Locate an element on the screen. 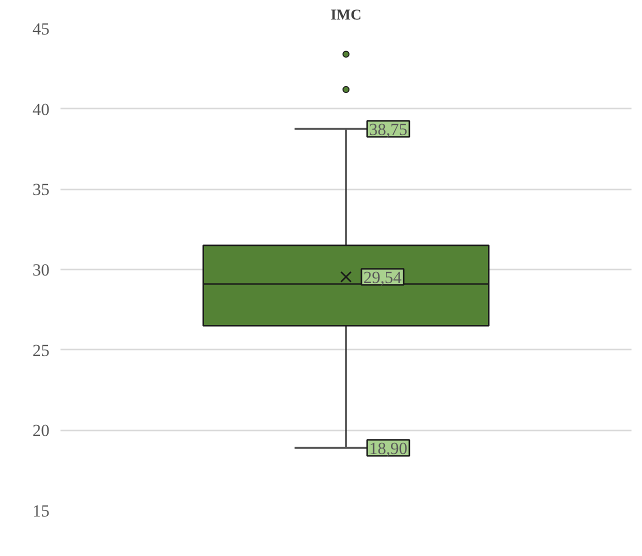  chart-title: IMC is located at coordinates (346, 16).